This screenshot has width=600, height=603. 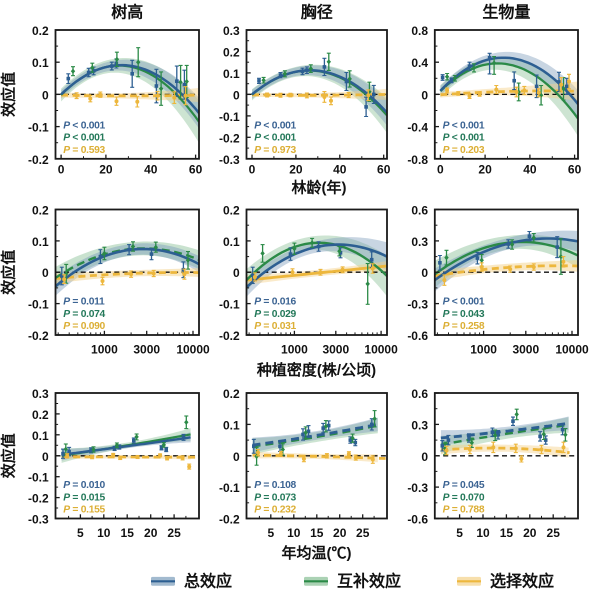 I want to click on svg-text: -0.4, so click(x=417, y=128).